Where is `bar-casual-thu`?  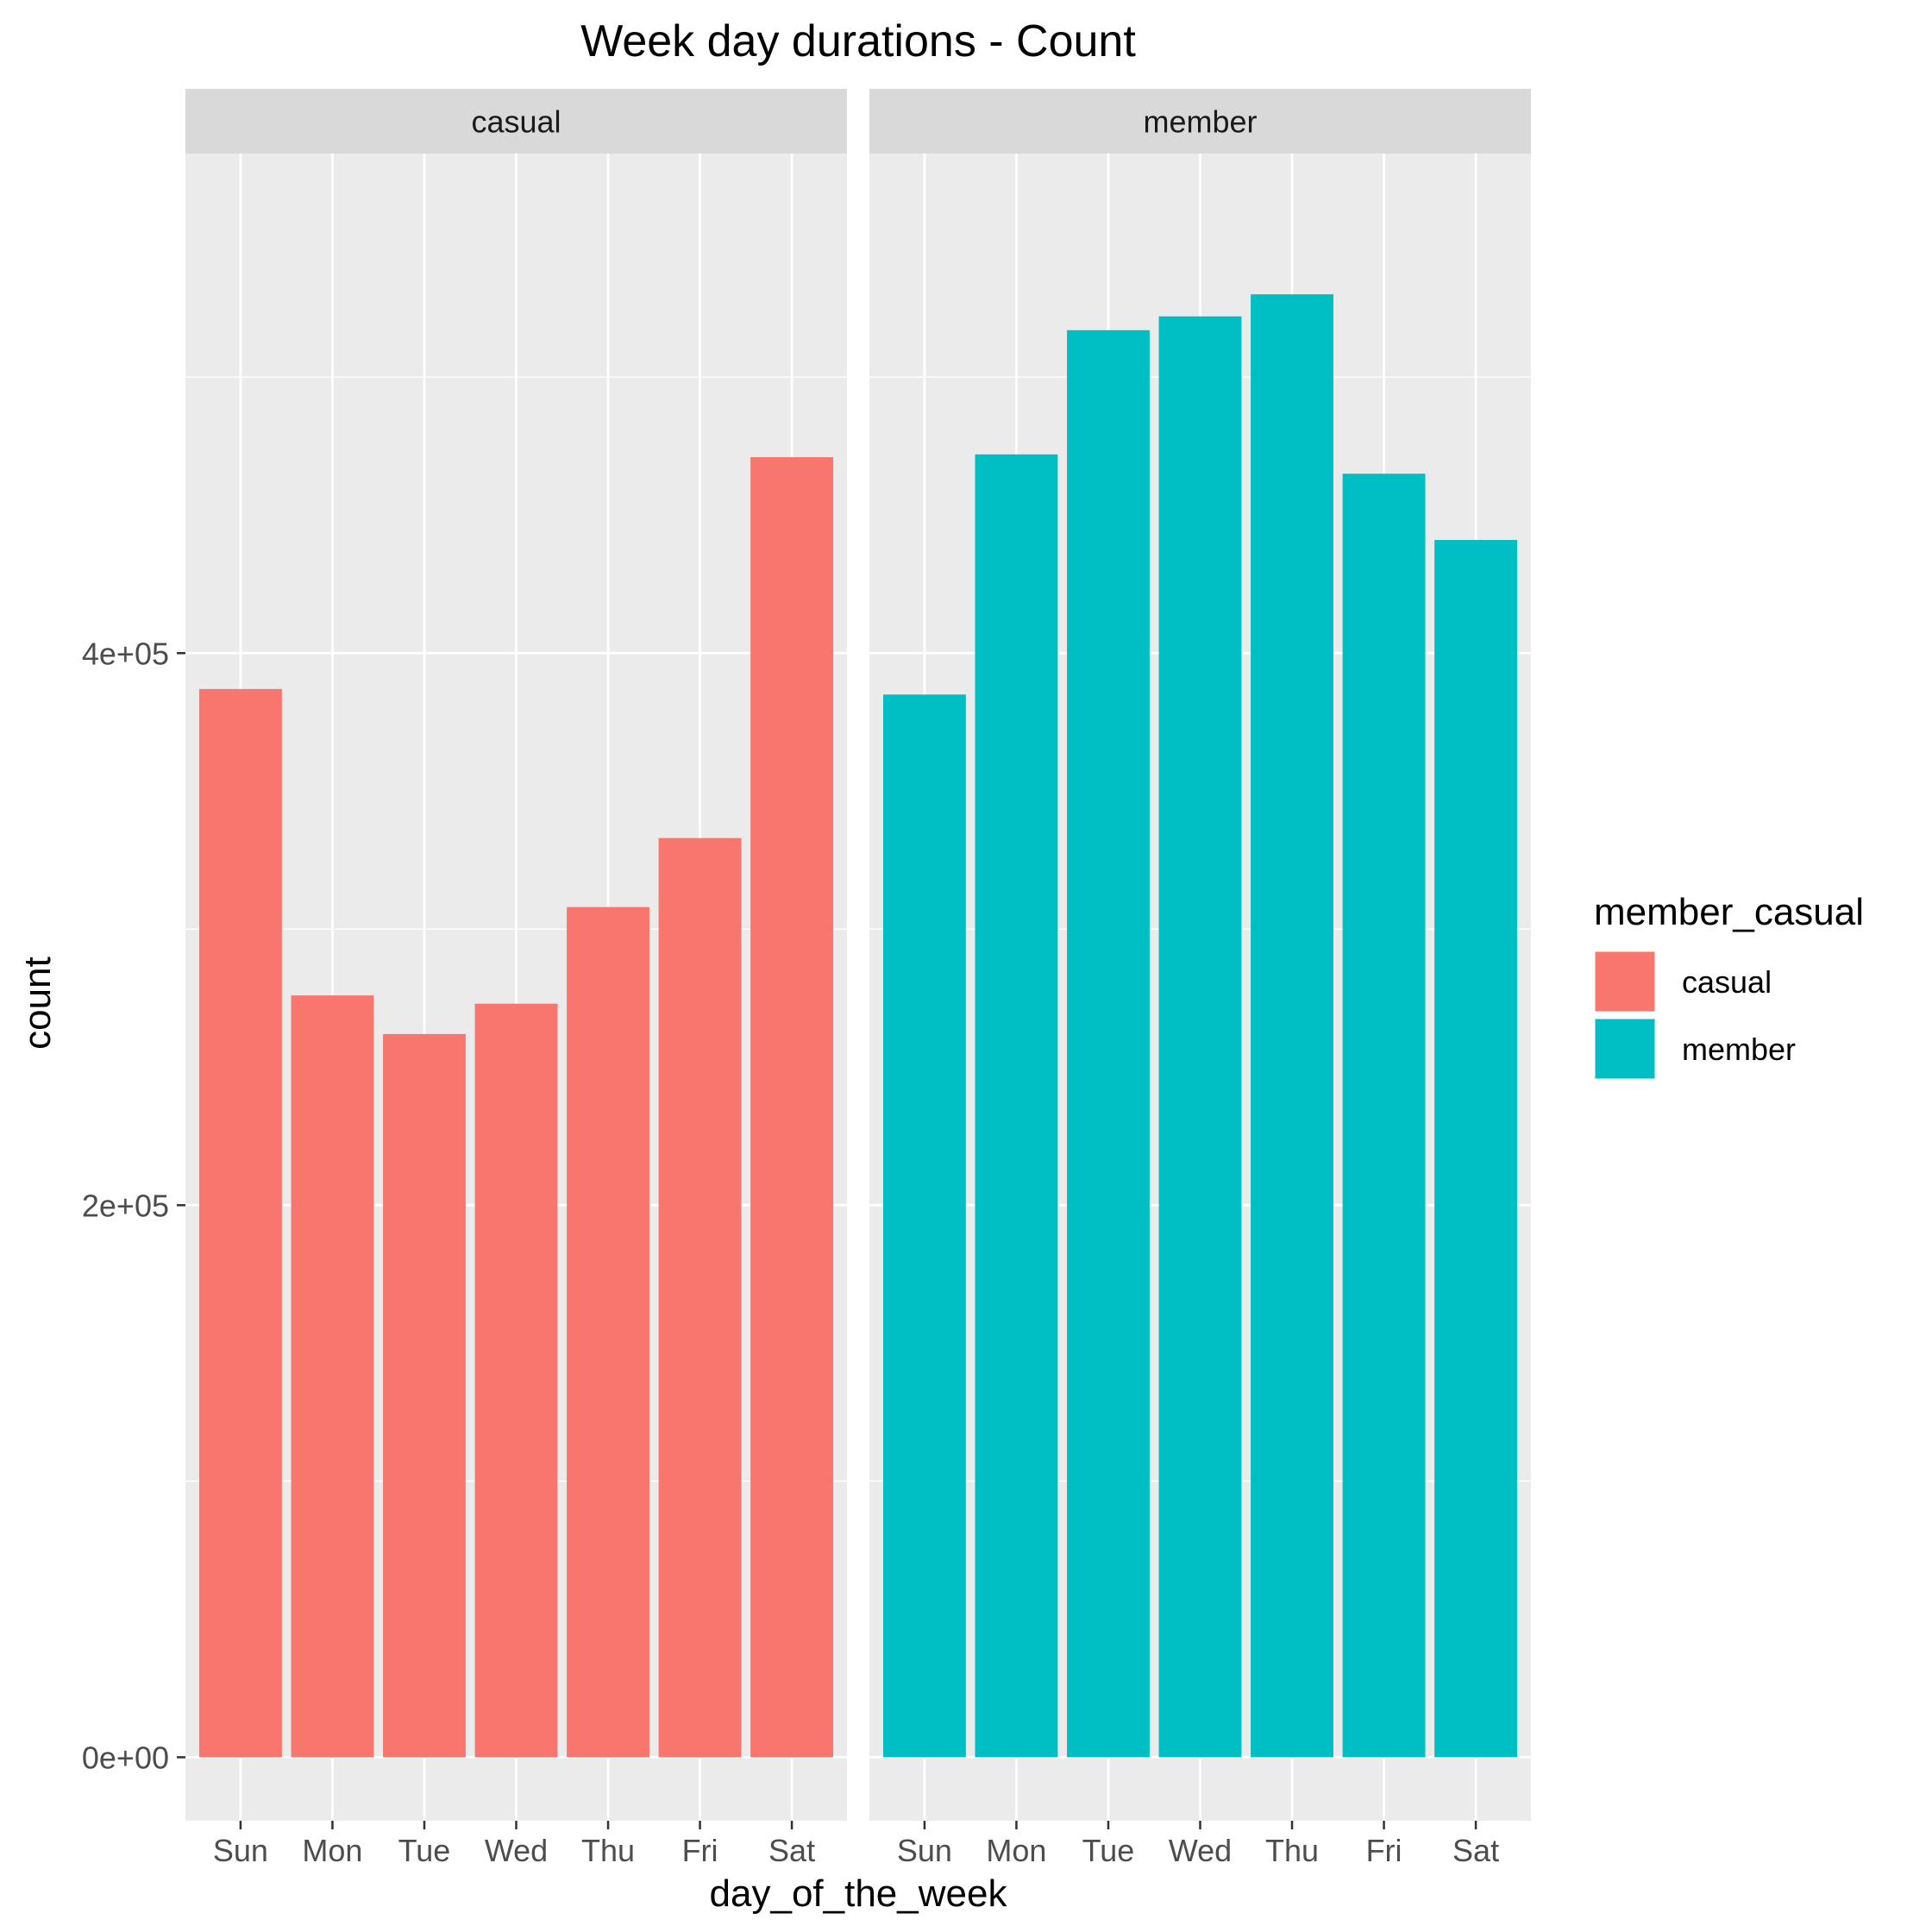
bar-casual-thu is located at coordinates (608, 1332).